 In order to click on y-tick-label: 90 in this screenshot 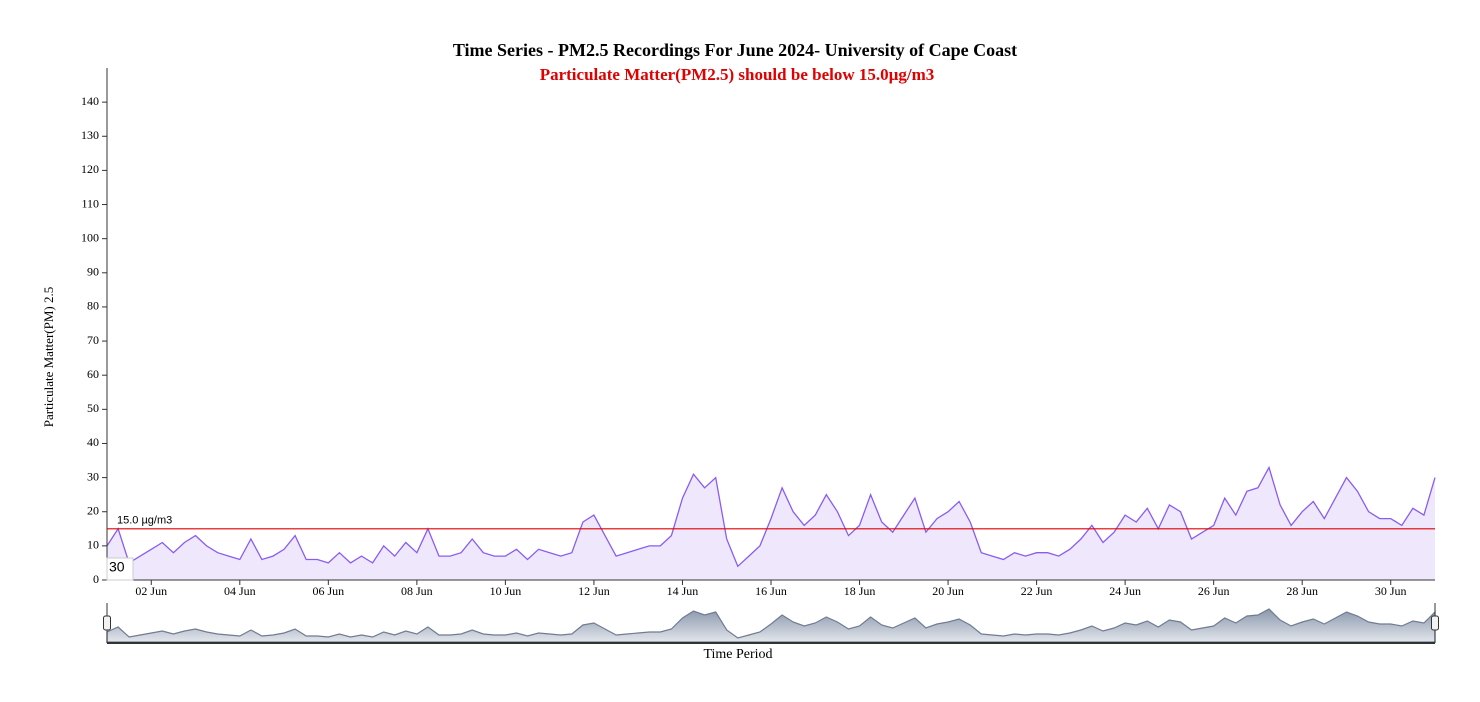, I will do `click(93, 272)`.